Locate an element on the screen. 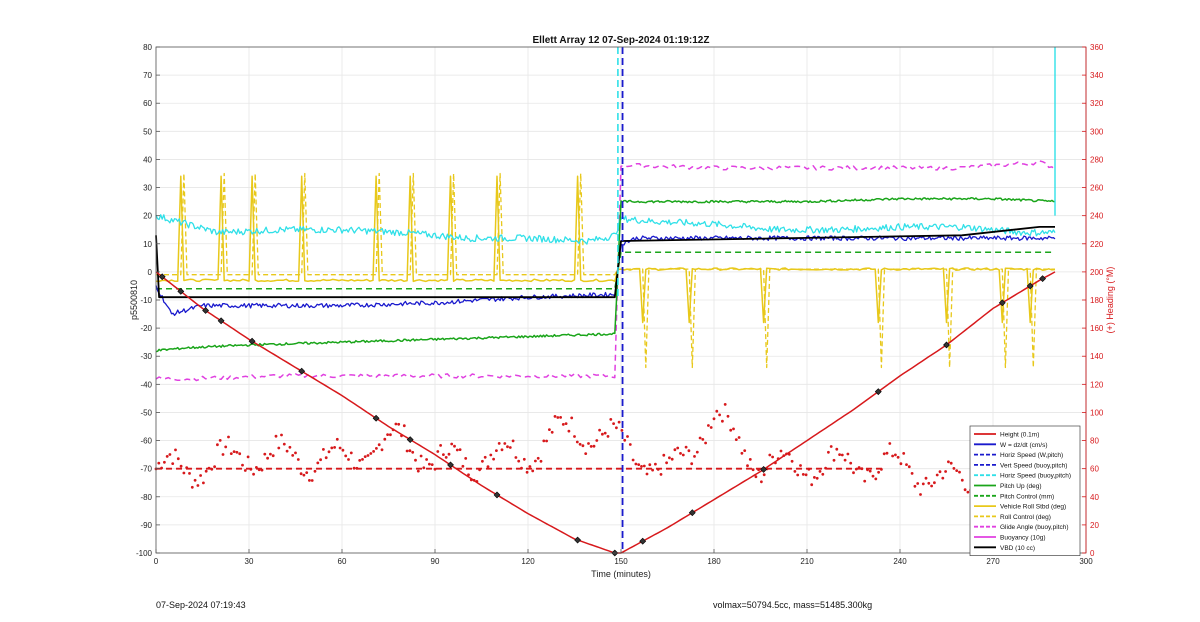 This screenshot has width=1200, height=622. series-horiz-speed is located at coordinates (605, 229).